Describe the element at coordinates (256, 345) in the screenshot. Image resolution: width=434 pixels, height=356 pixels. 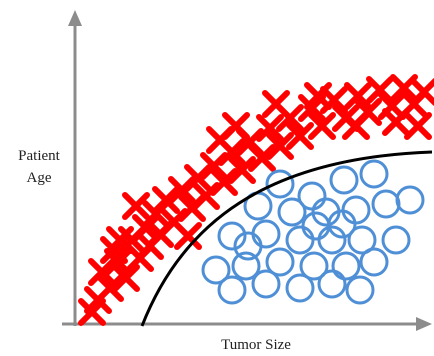
I see `x-axis-label: Tumor Size` at that location.